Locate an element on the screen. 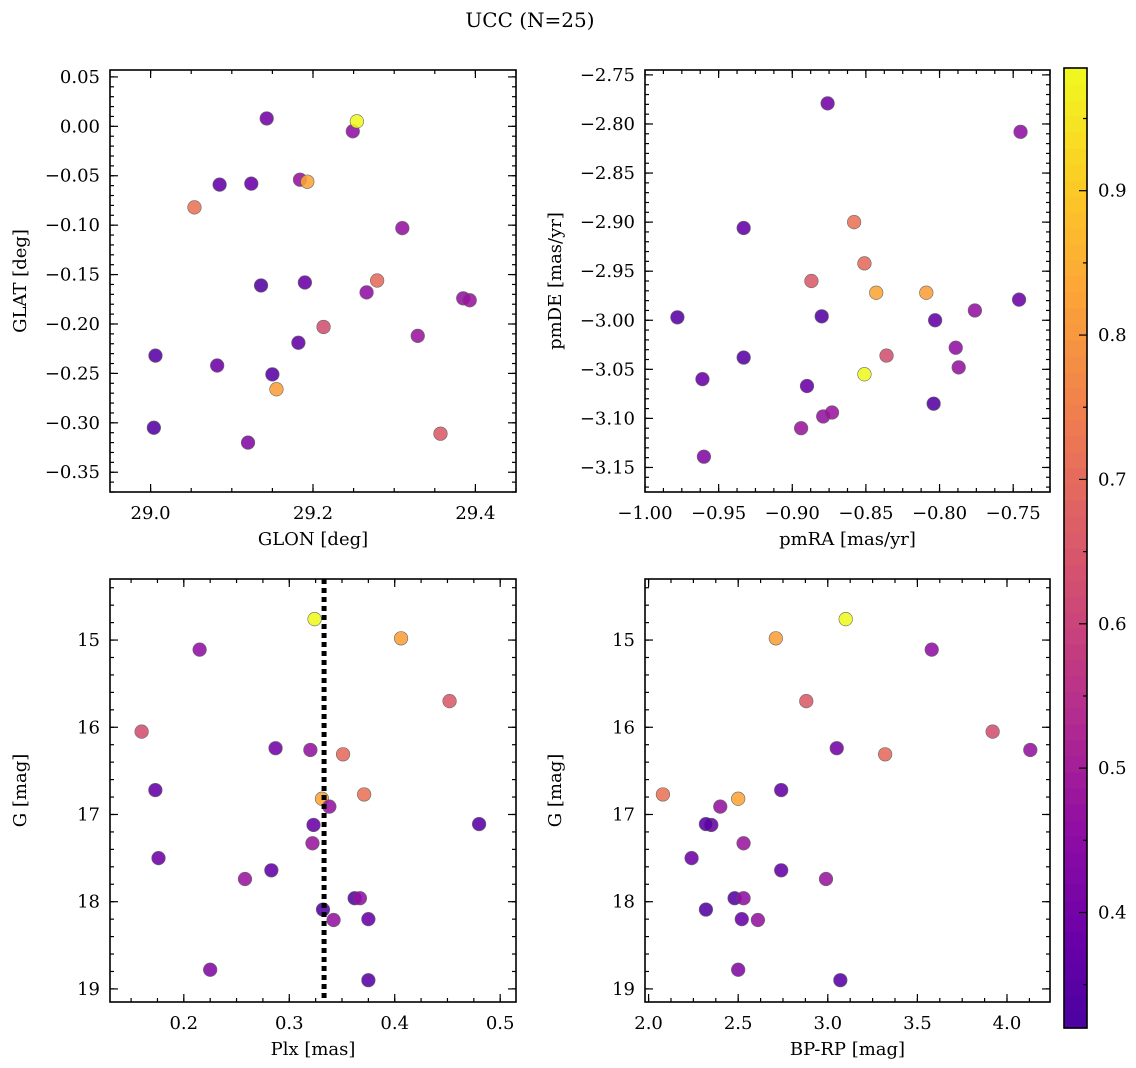 The height and width of the screenshot is (1068, 1136). colorbar-tick-label: 0.6 is located at coordinates (1112, 624).